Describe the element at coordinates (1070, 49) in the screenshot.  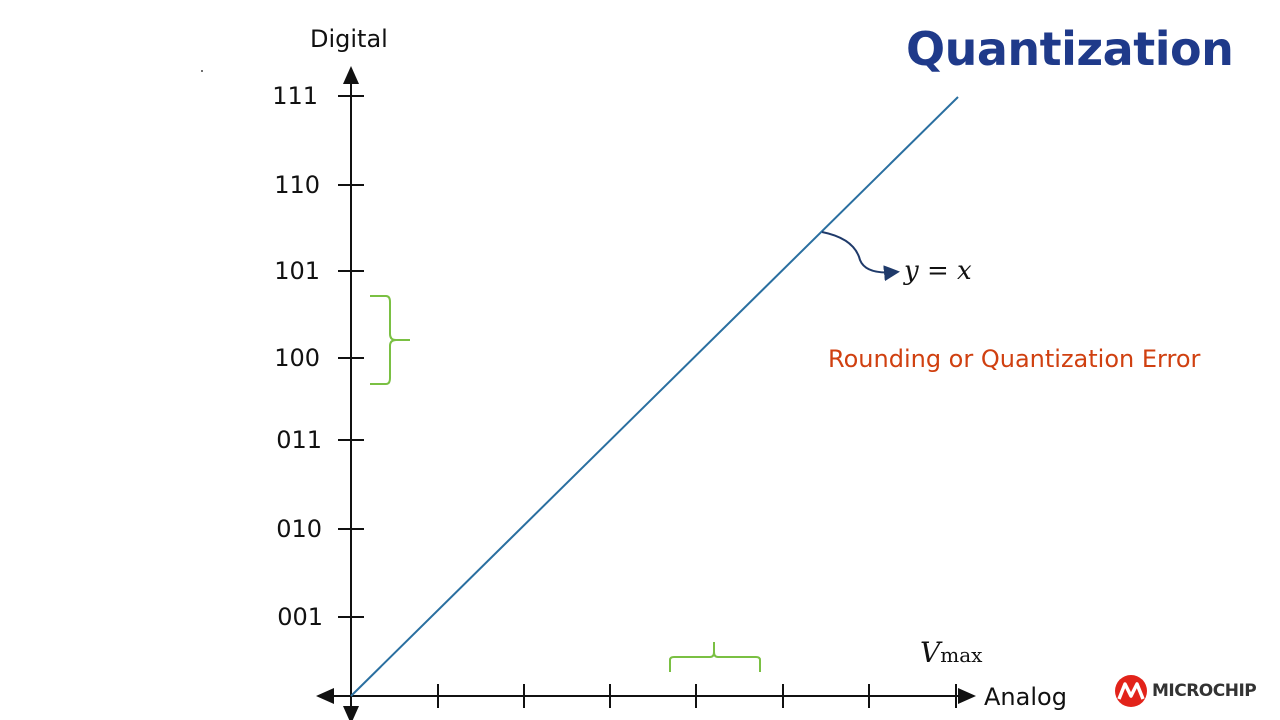
I see `slide-title: Quantization` at that location.